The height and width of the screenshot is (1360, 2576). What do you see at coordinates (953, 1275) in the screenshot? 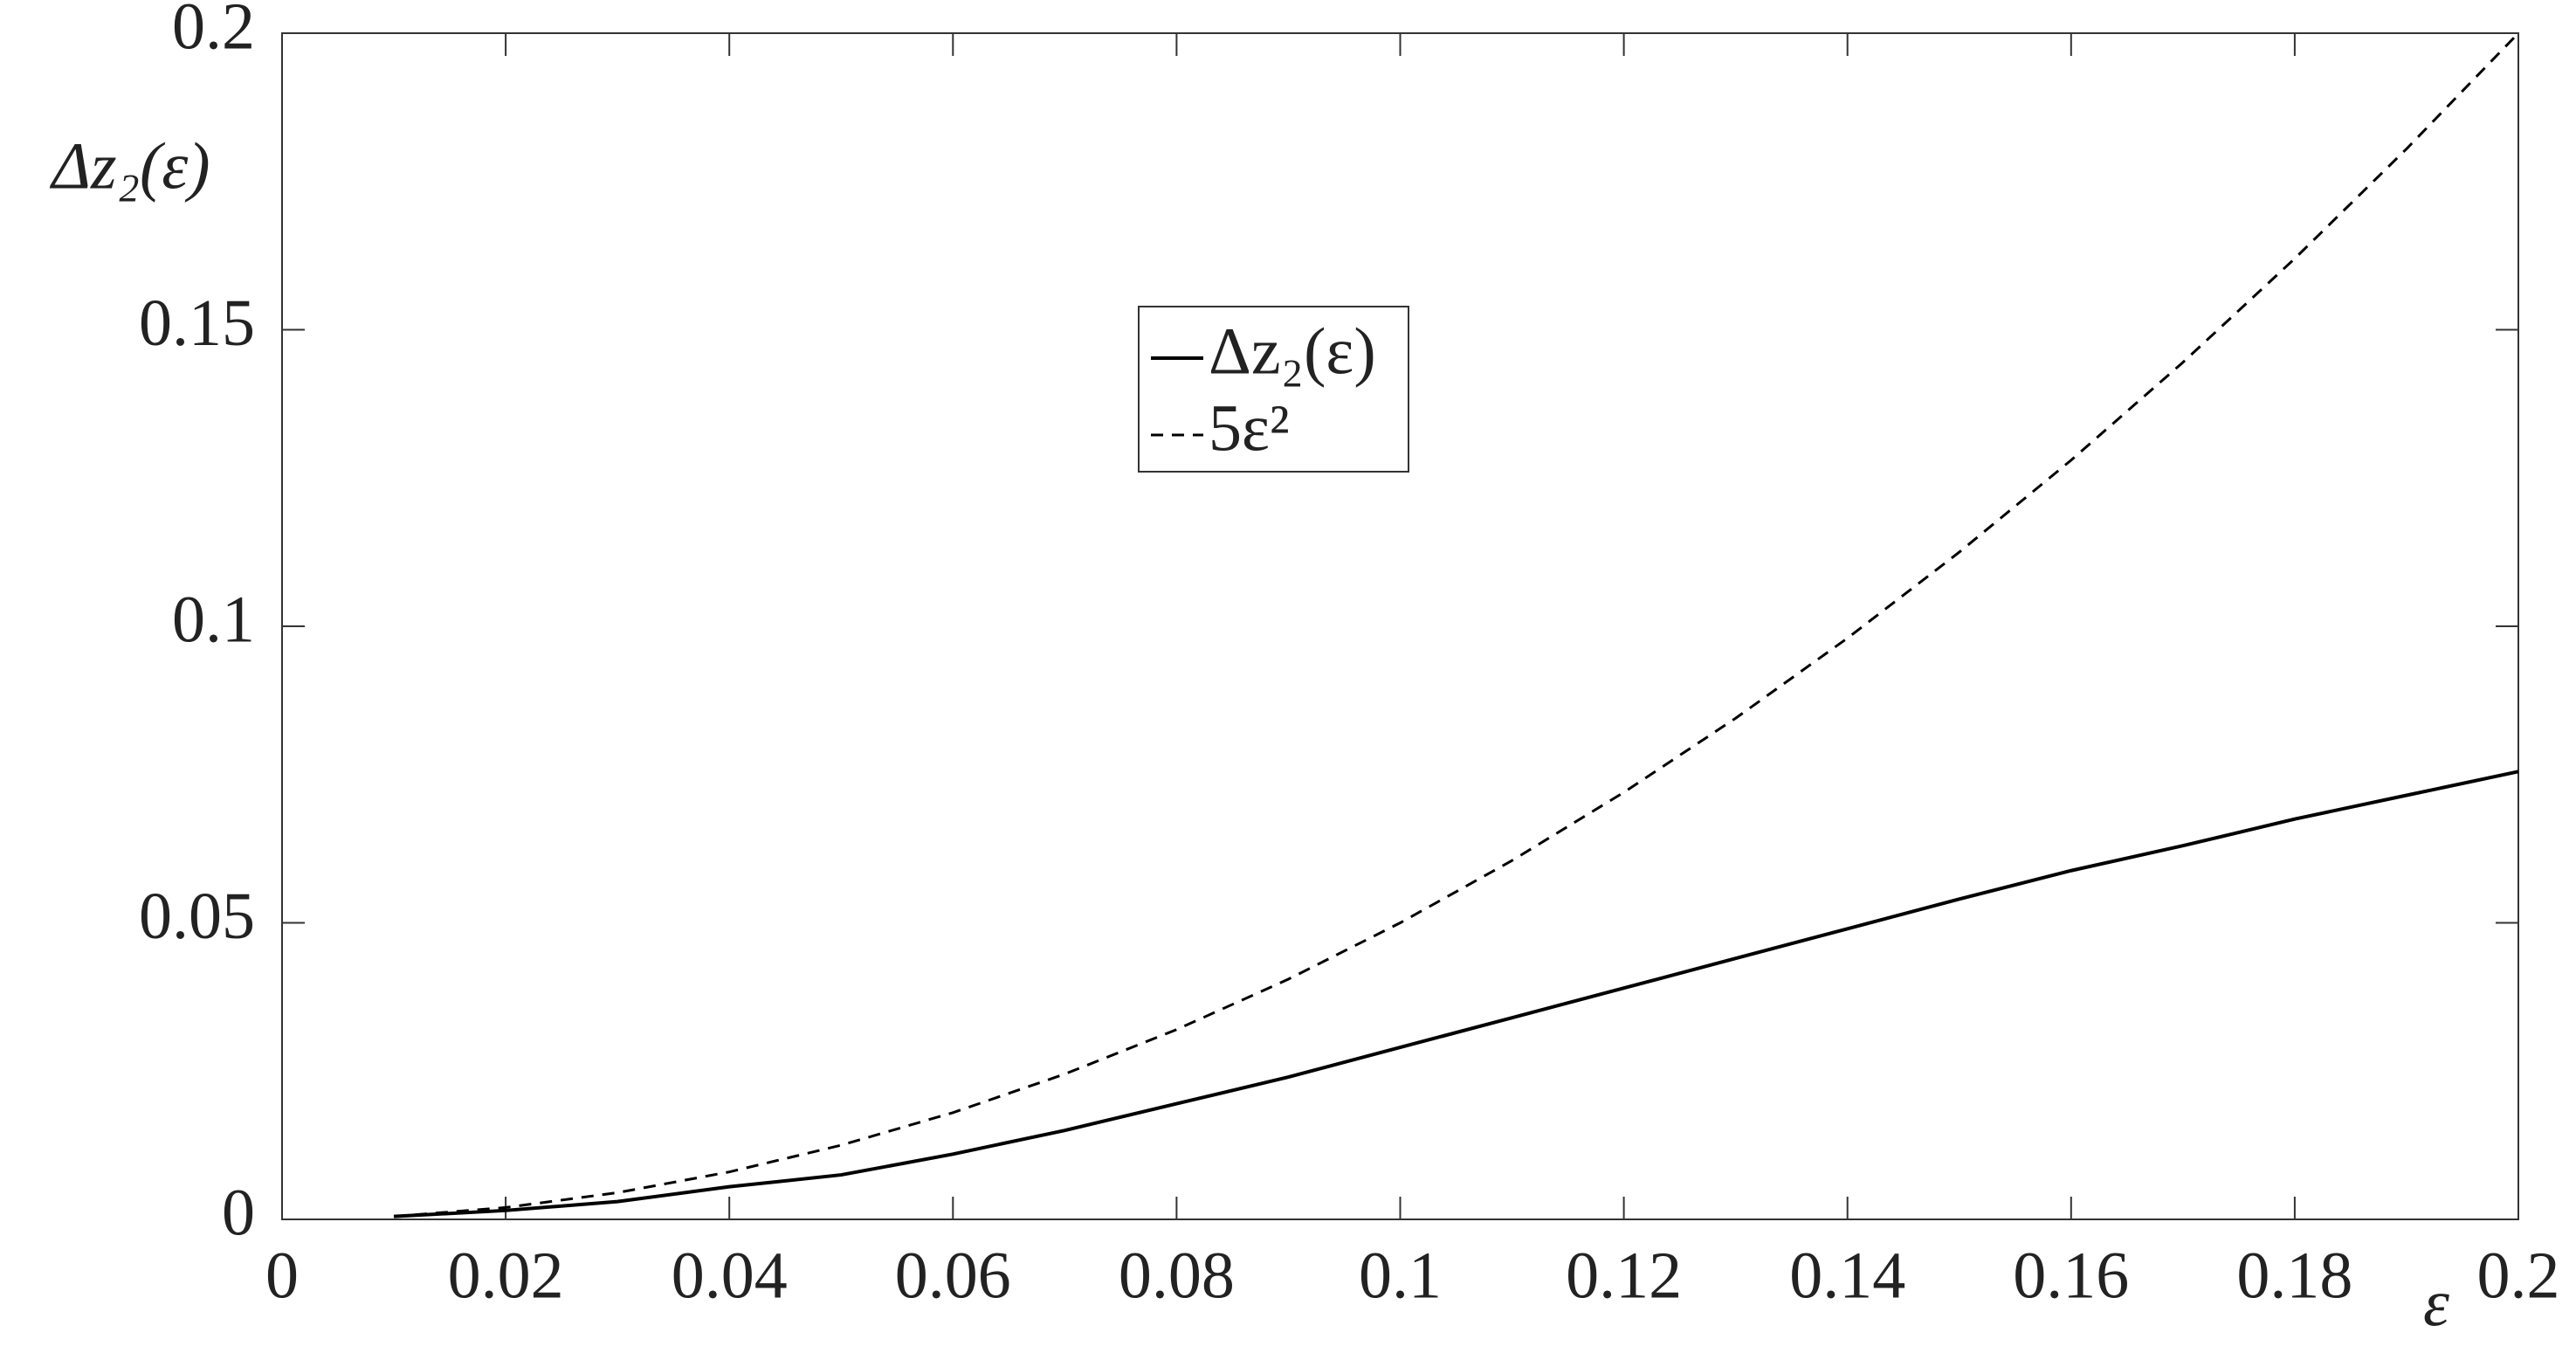
I see `x-tick-label: 0.06` at bounding box center [953, 1275].